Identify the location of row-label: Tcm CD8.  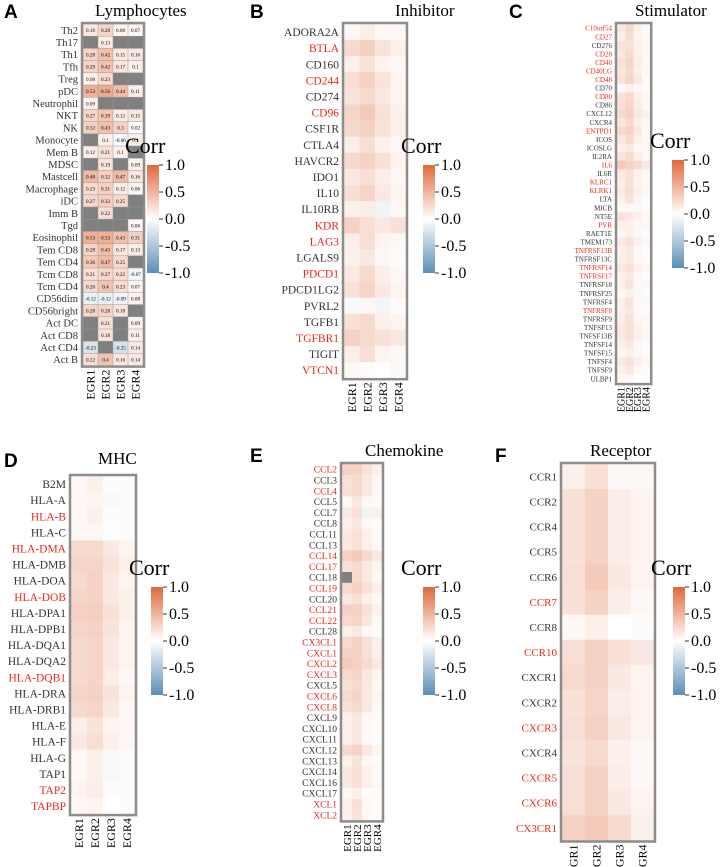
(57, 275).